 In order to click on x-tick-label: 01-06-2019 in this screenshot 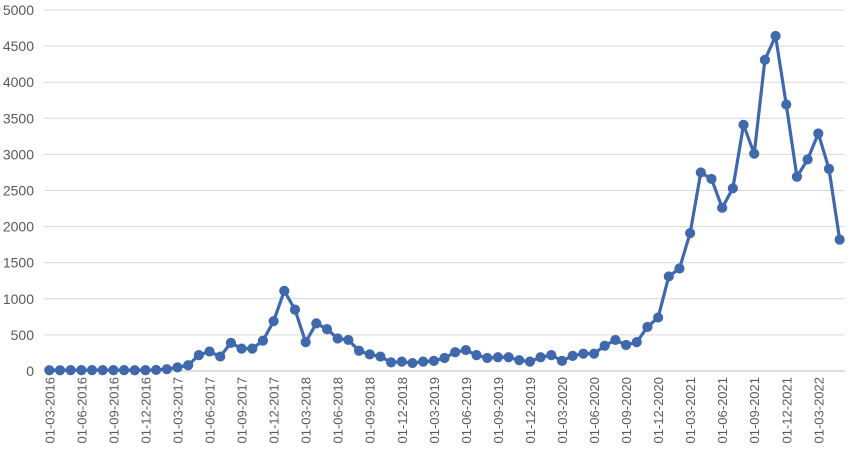, I will do `click(466, 410)`.